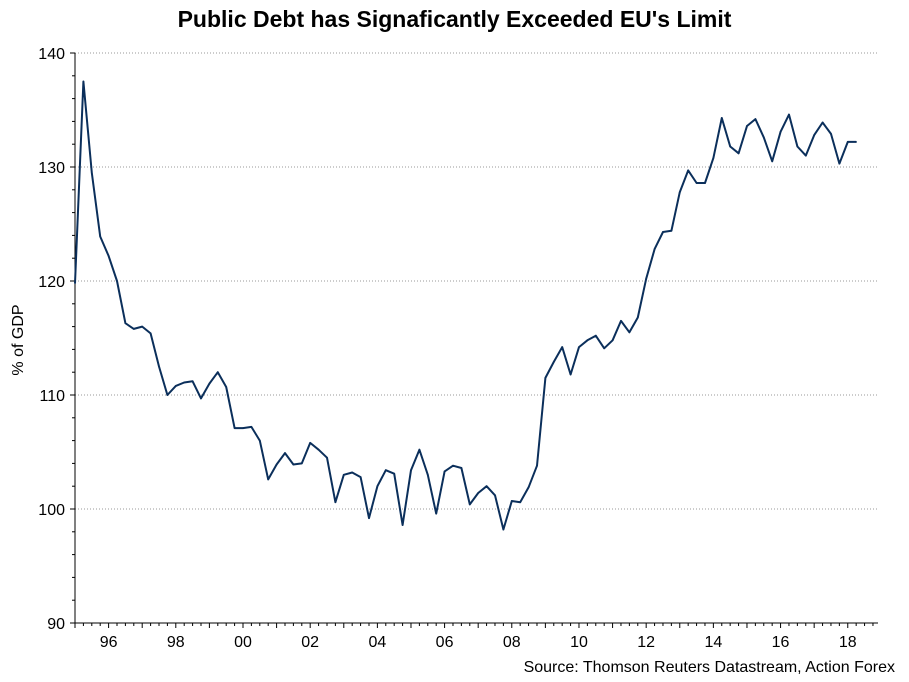 The image size is (909, 682). What do you see at coordinates (848, 642) in the screenshot?
I see `x-tick-label-18: 18` at bounding box center [848, 642].